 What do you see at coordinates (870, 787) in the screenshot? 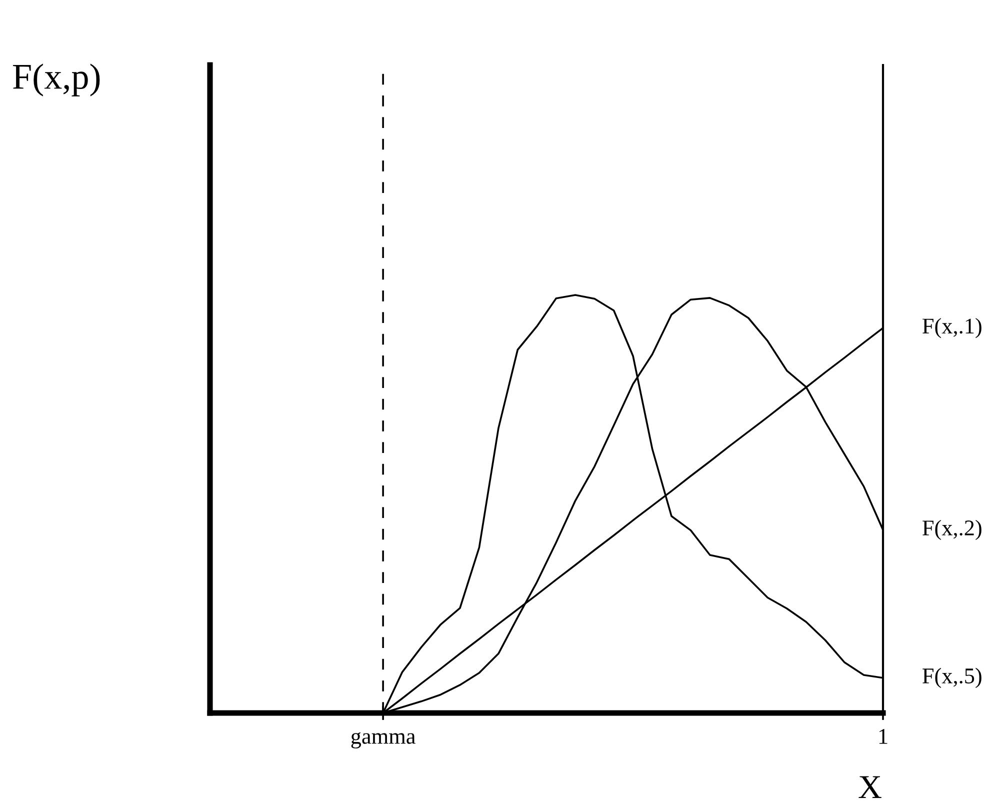
I see `x-axis-title: X` at bounding box center [870, 787].